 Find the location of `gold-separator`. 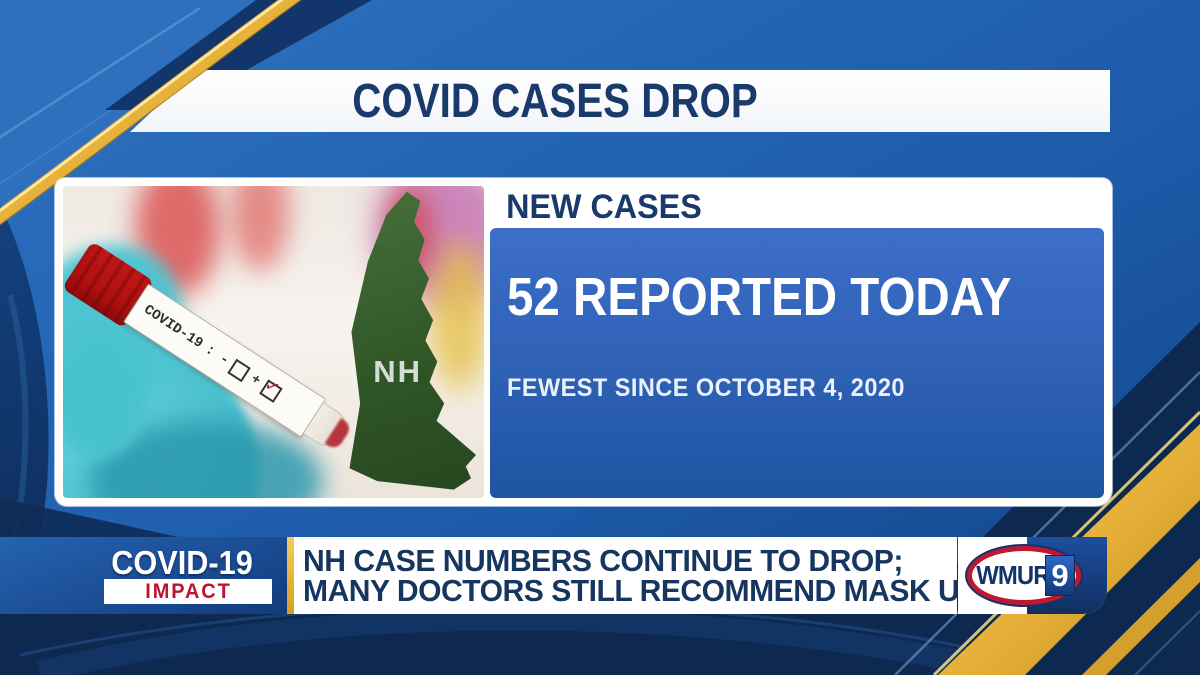

gold-separator is located at coordinates (290, 575).